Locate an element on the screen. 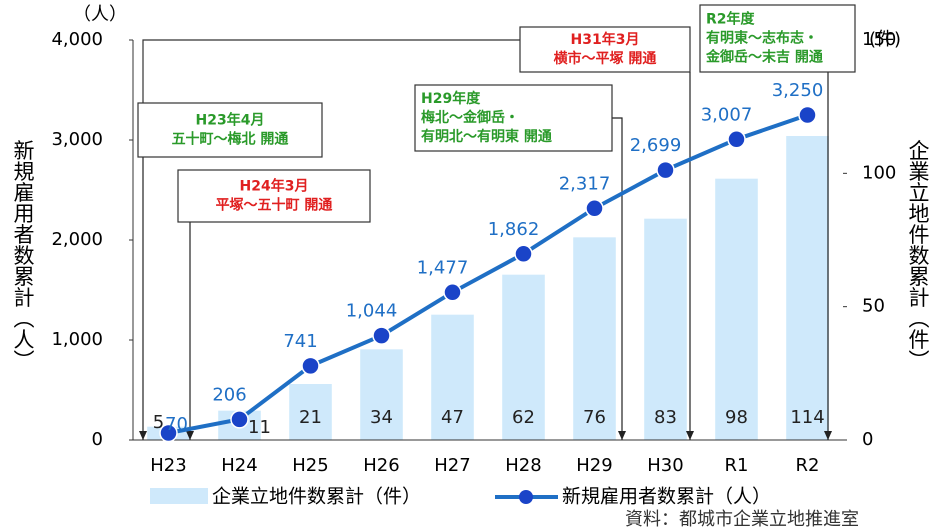 This screenshot has width=939, height=528. annotation-text: 有明東～志布志・ is located at coordinates (762, 38).